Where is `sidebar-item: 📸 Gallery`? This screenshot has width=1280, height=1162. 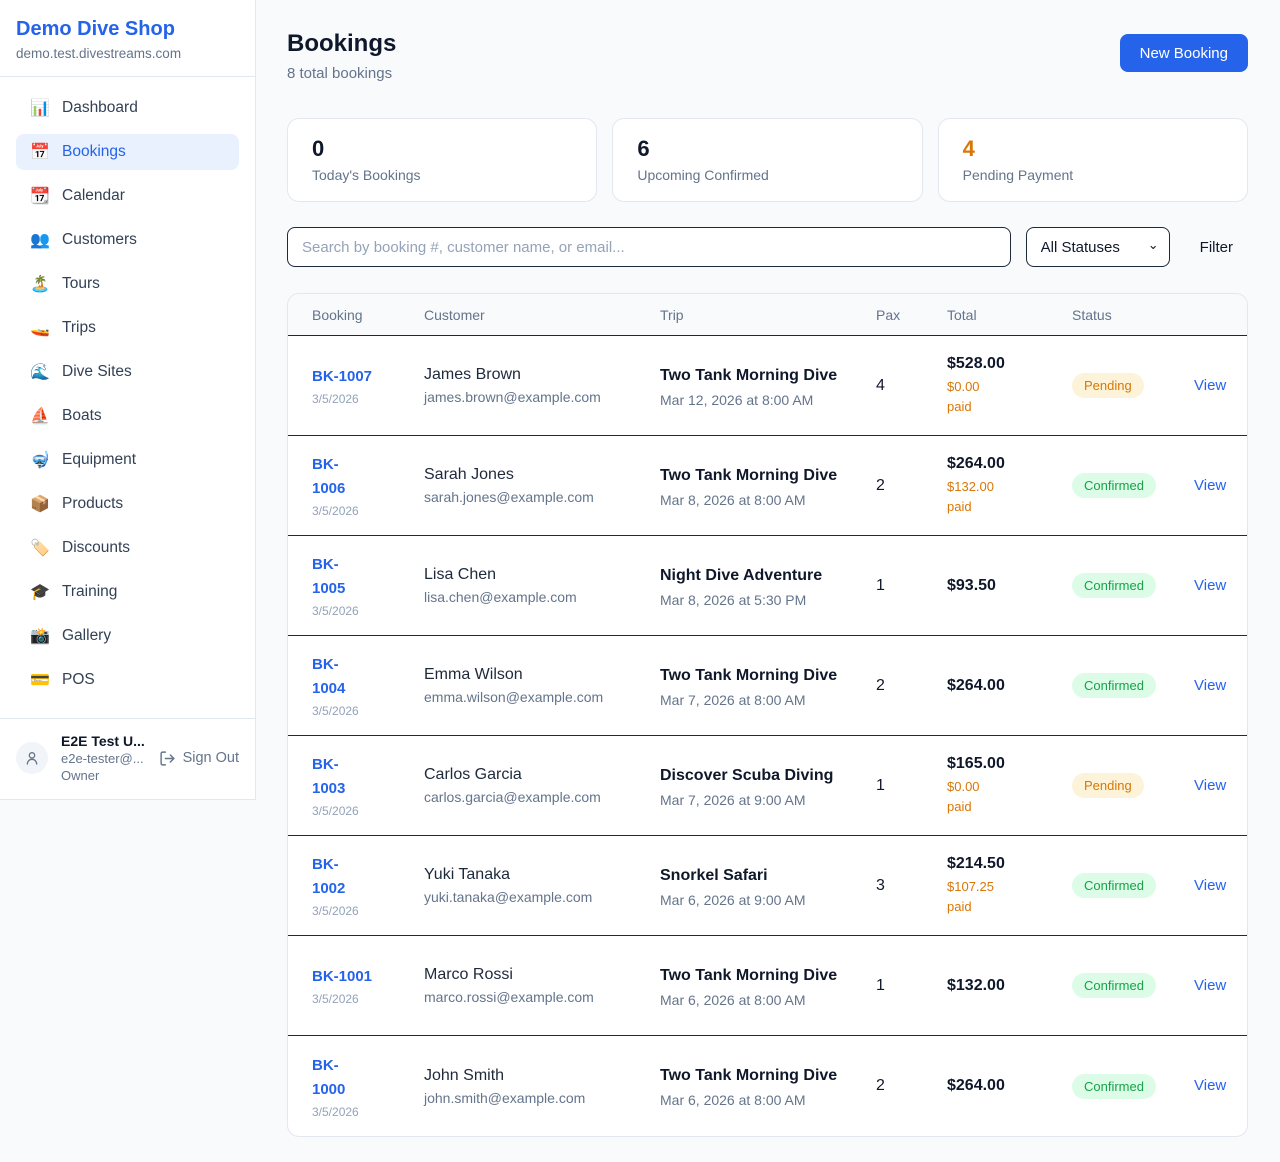 sidebar-item: 📸 Gallery is located at coordinates (127, 636).